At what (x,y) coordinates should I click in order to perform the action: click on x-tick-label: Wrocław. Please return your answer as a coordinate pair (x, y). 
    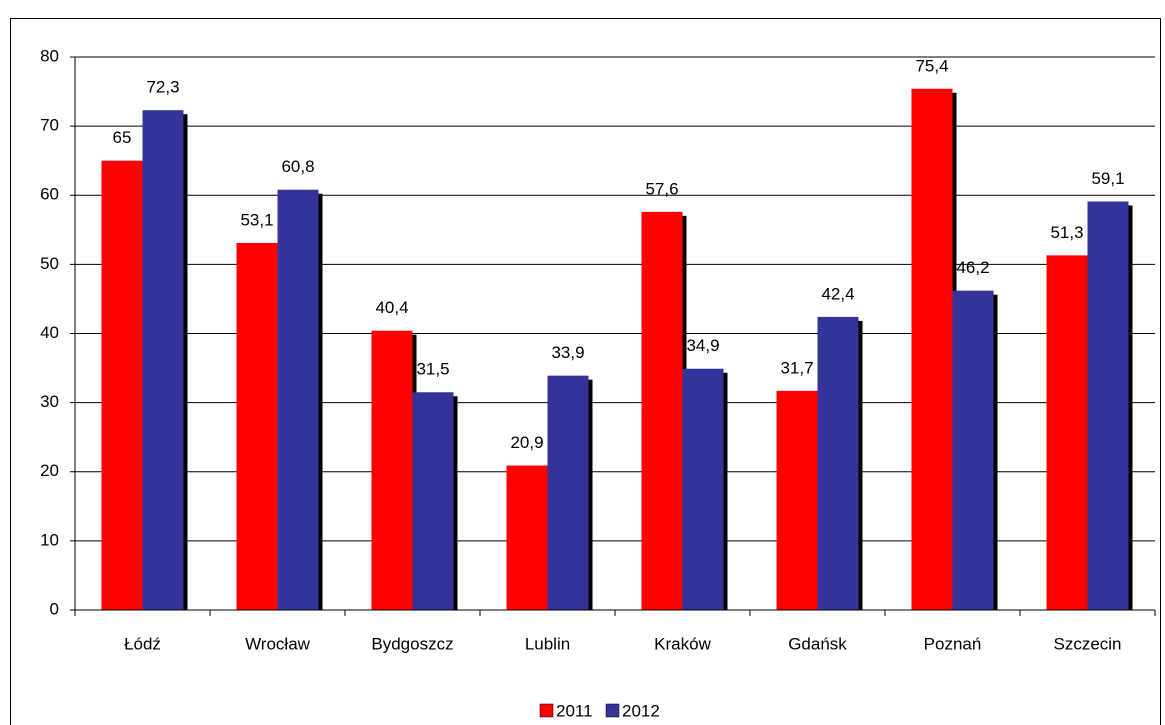
    Looking at the image, I should click on (278, 643).